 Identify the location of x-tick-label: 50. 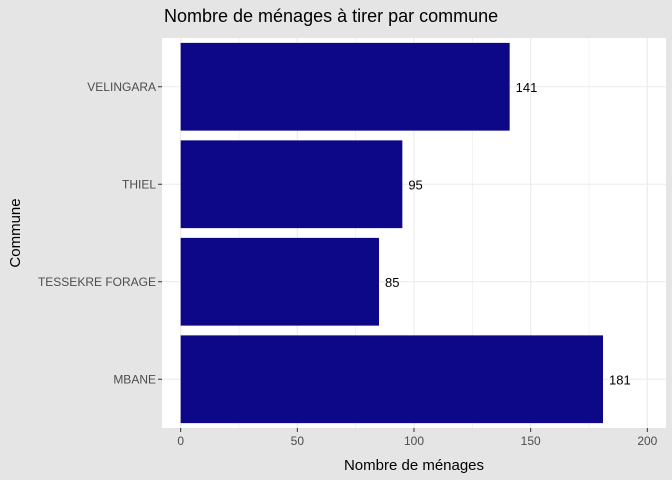
(298, 441).